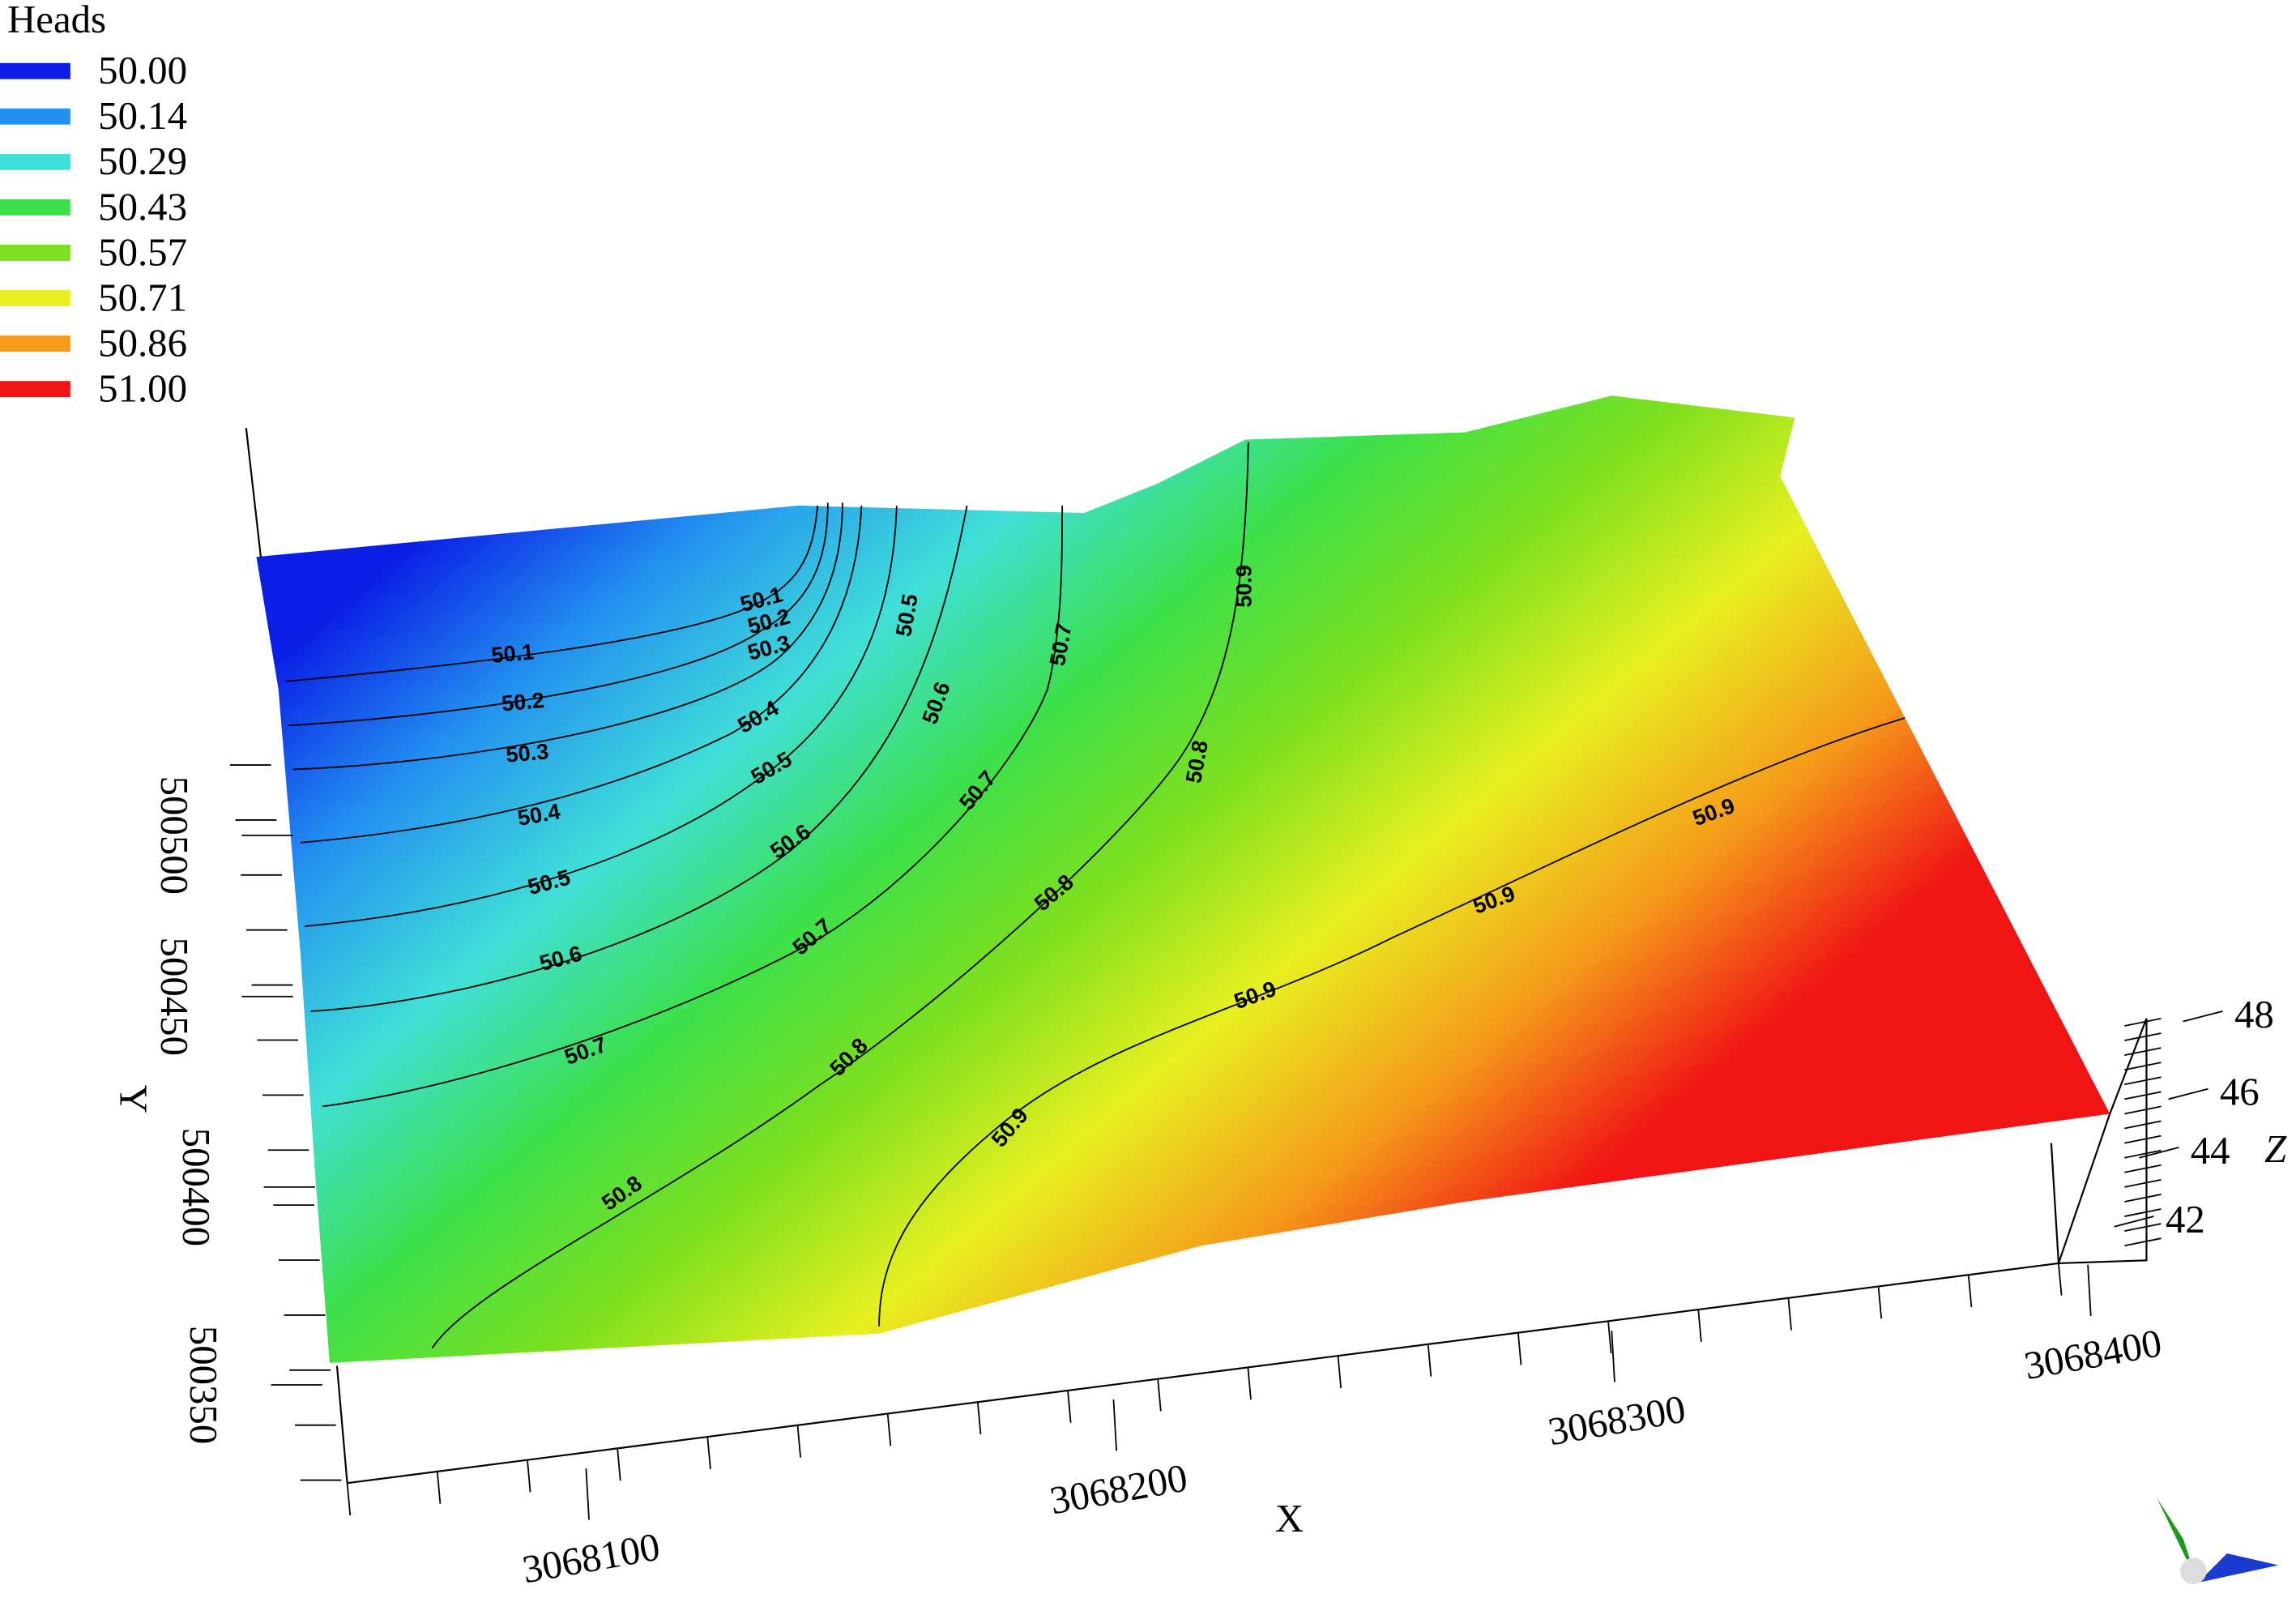 This screenshot has width=2296, height=1598. What do you see at coordinates (203, 1385) in the screenshot?
I see `y-tick-label: 500350` at bounding box center [203, 1385].